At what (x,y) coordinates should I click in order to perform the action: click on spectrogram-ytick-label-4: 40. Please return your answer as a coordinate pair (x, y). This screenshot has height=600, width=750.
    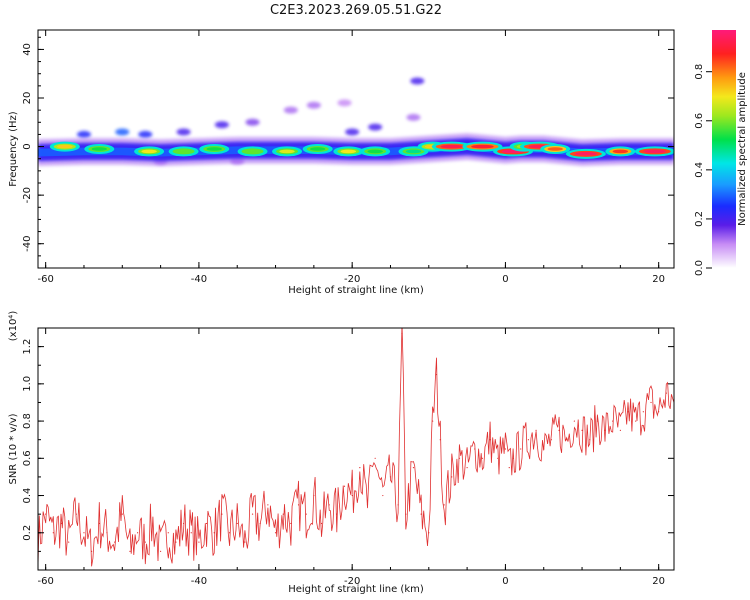
    Looking at the image, I should click on (27, 49).